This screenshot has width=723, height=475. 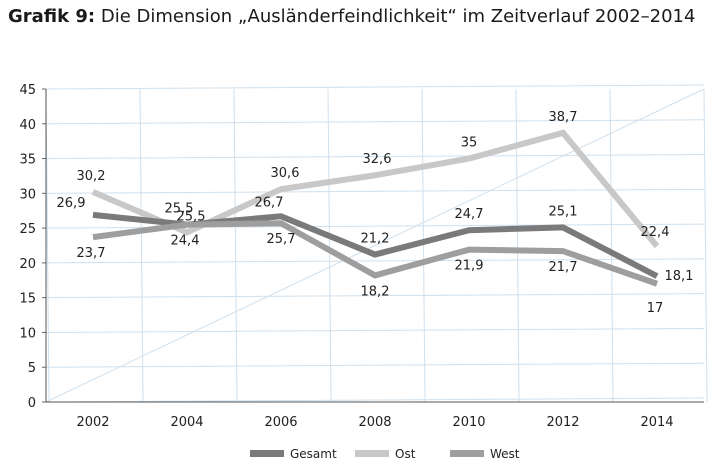 I want to click on x-tick-label: 2010, so click(x=468, y=422).